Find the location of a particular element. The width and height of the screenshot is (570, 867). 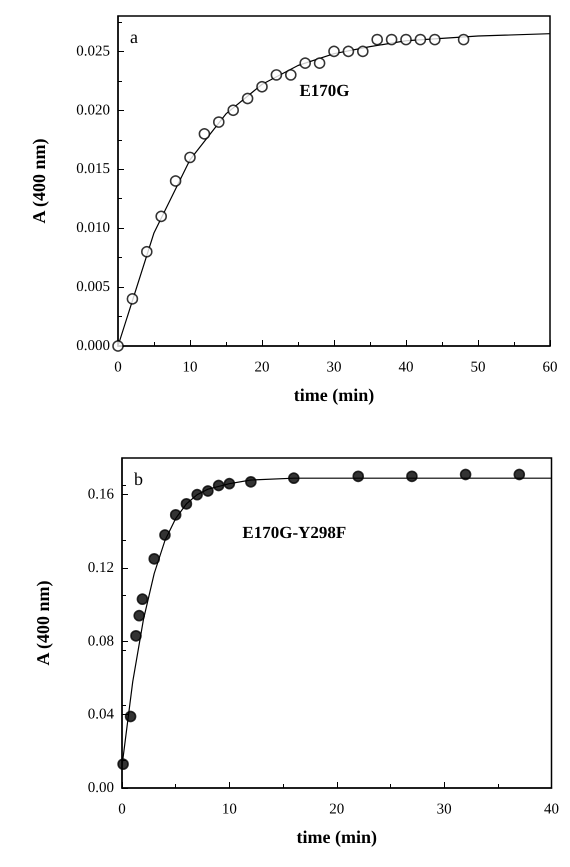

y-tick-label: 0.020 is located at coordinates (93, 110).